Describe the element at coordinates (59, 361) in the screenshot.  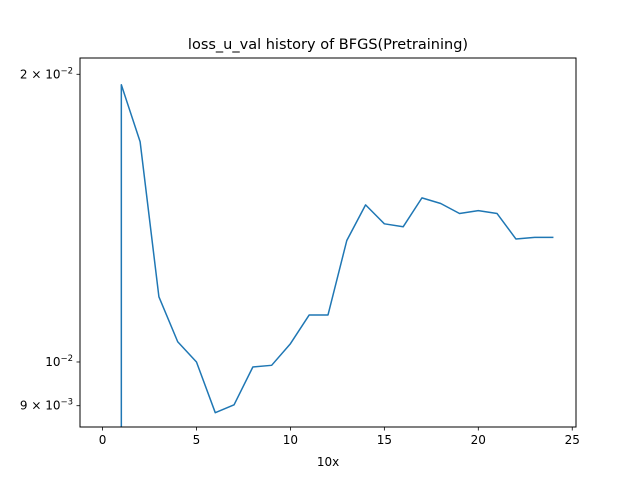
I see `y-tick-label: 10−2` at that location.